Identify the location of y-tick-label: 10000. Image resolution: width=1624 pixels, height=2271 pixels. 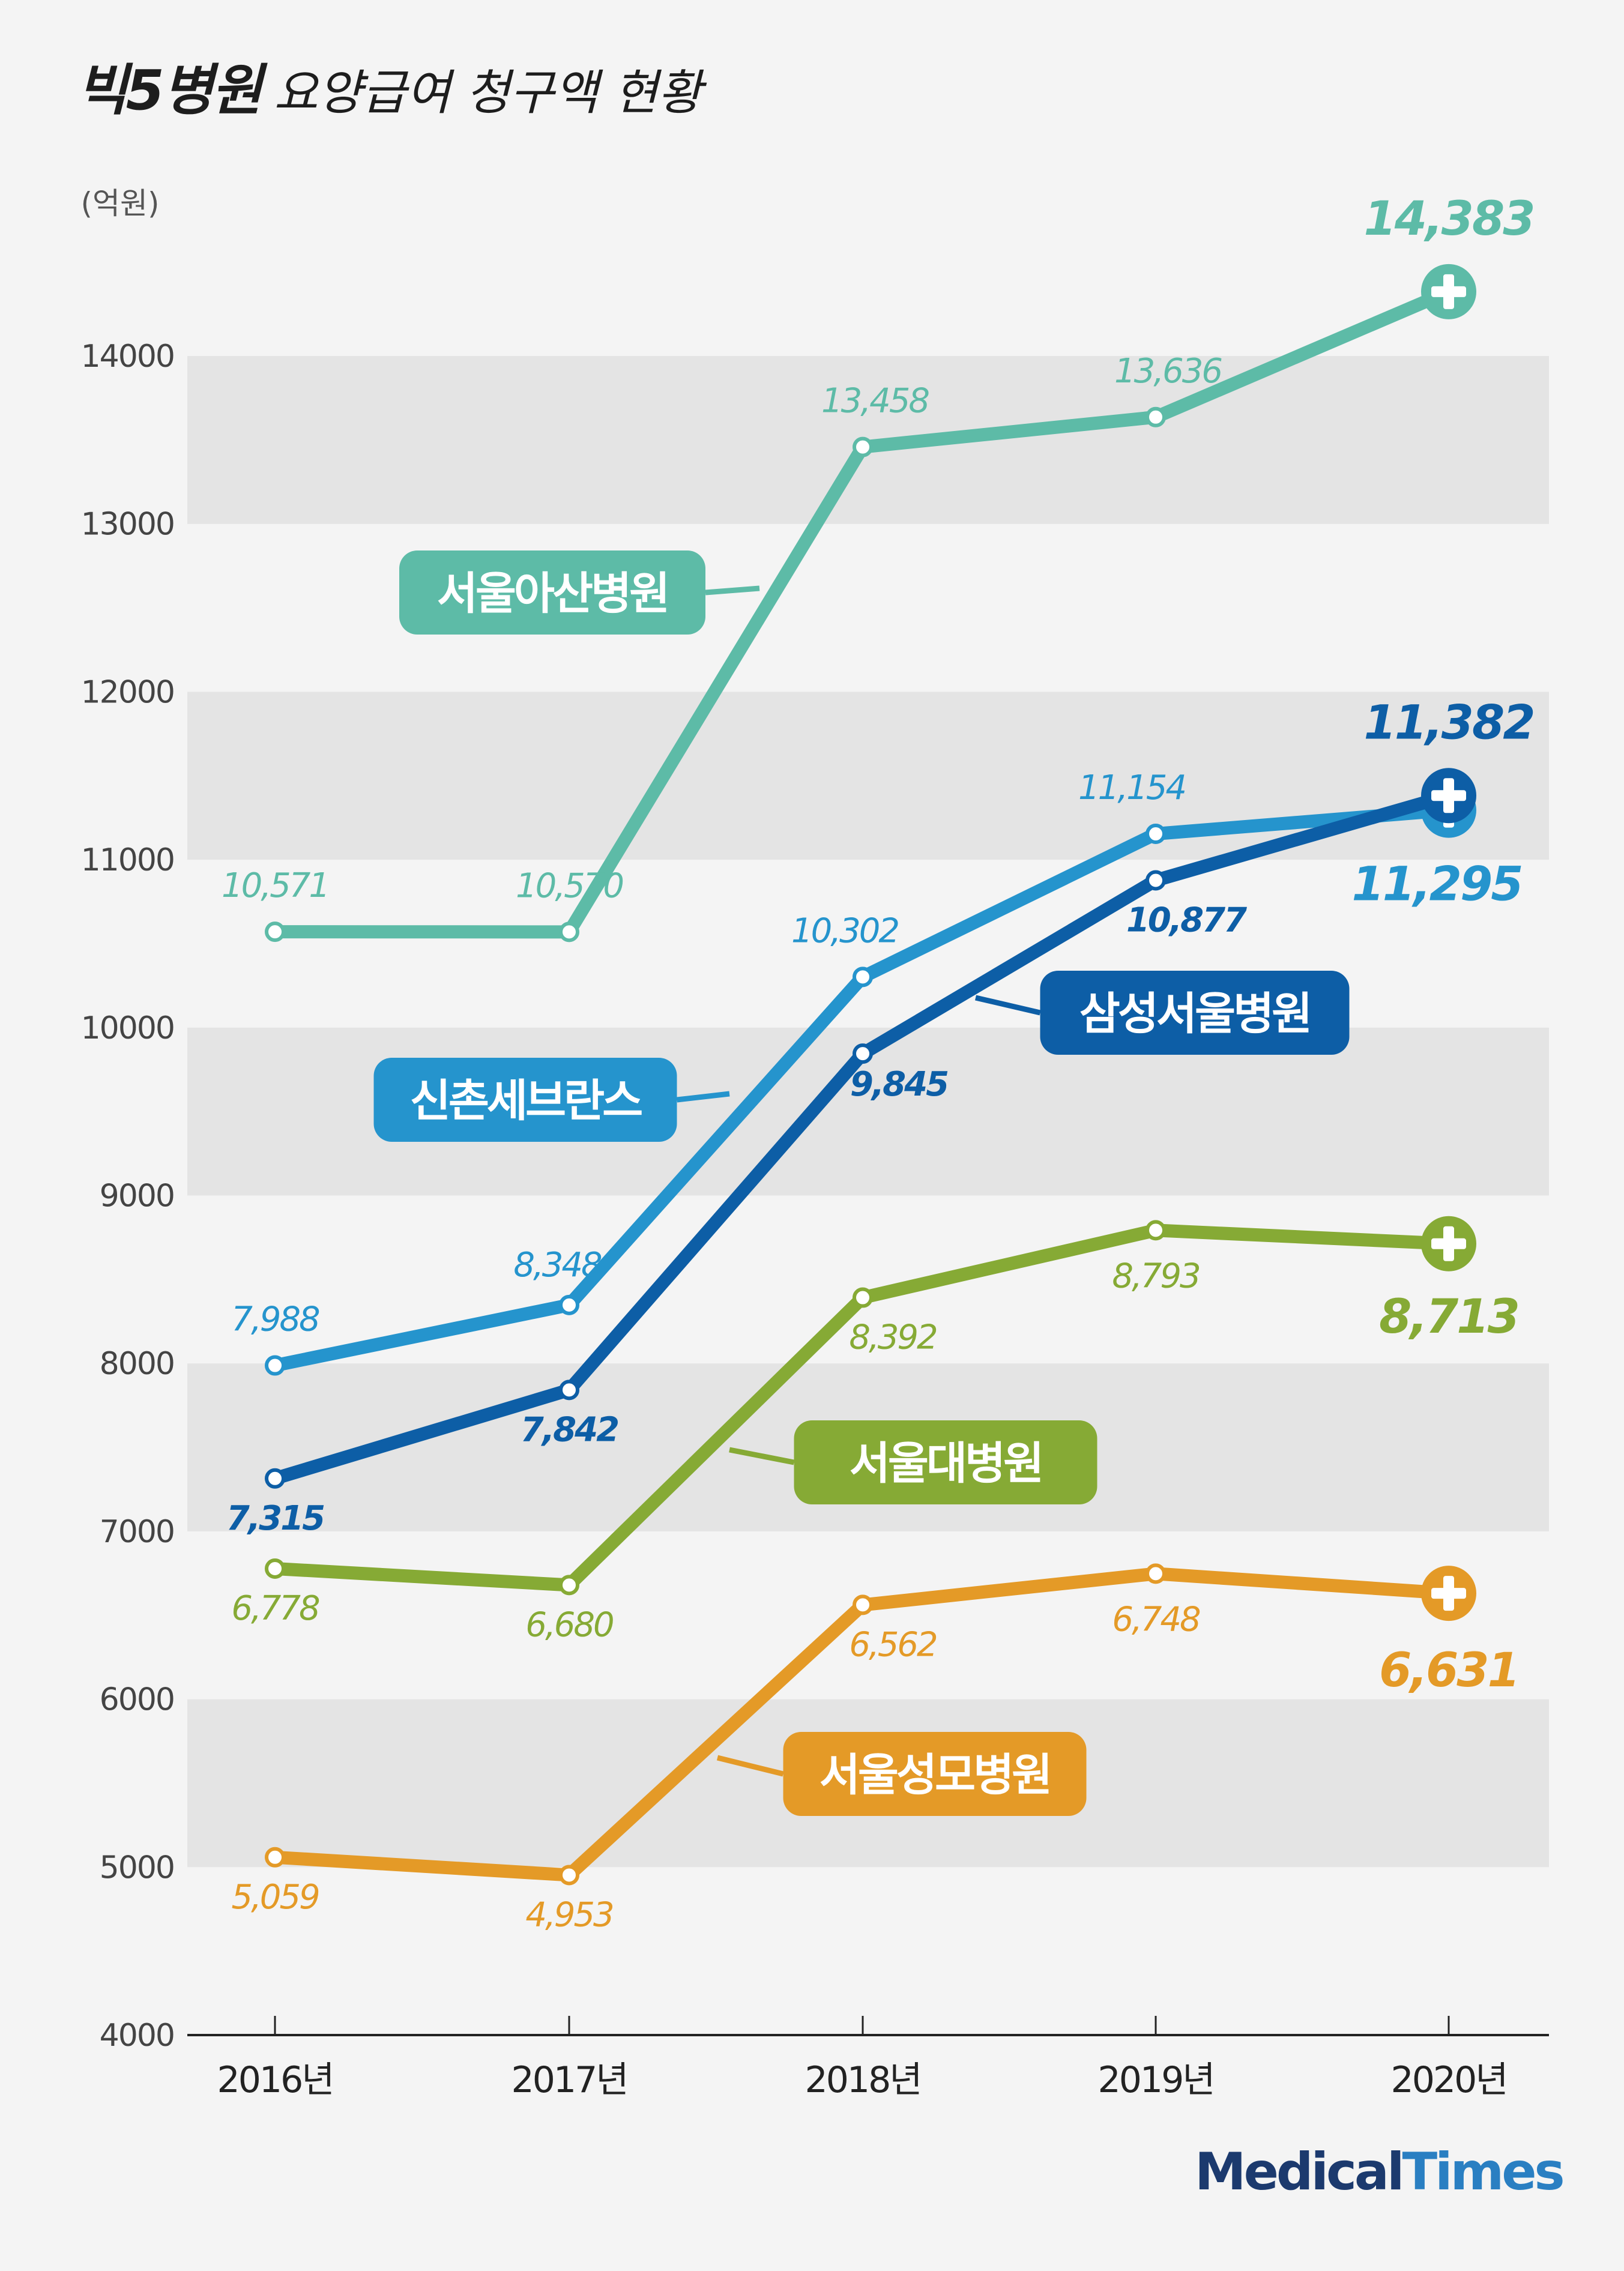
(127, 1028).